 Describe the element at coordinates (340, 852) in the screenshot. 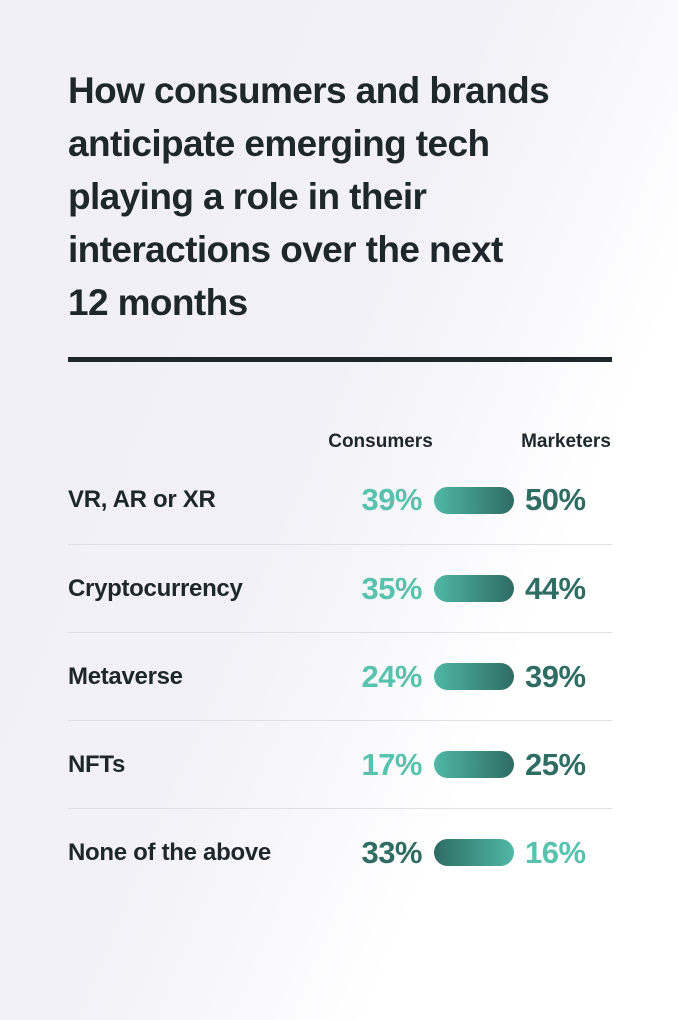

I see `table-row: None of the above 33% 16%` at that location.